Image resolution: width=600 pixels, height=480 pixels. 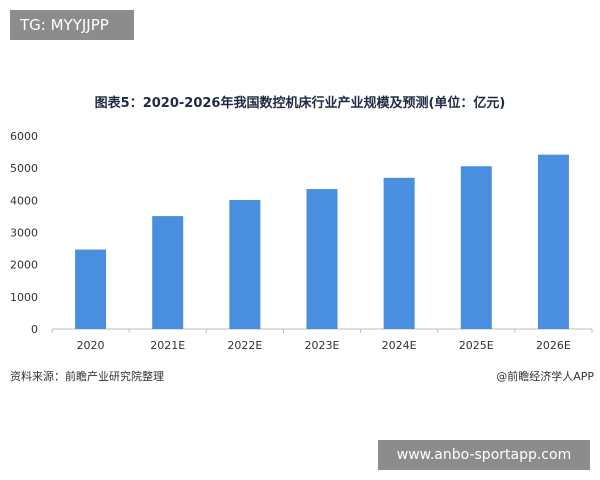 What do you see at coordinates (24, 233) in the screenshot?
I see `y-tick-label: 3000` at bounding box center [24, 233].